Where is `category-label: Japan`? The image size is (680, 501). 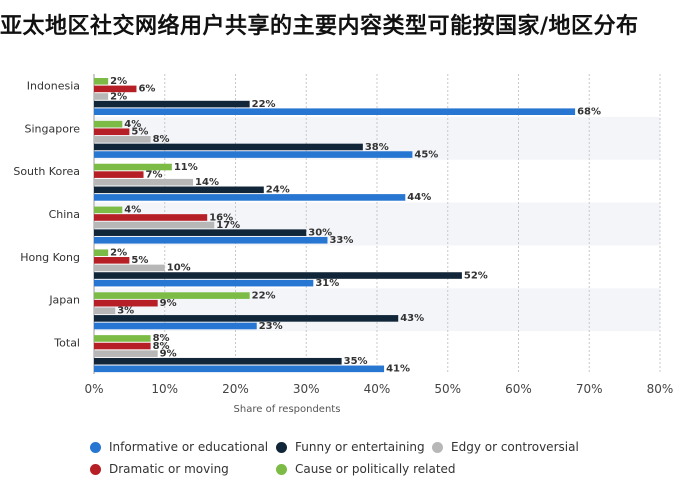
category-label: Japan is located at coordinates (64, 300).